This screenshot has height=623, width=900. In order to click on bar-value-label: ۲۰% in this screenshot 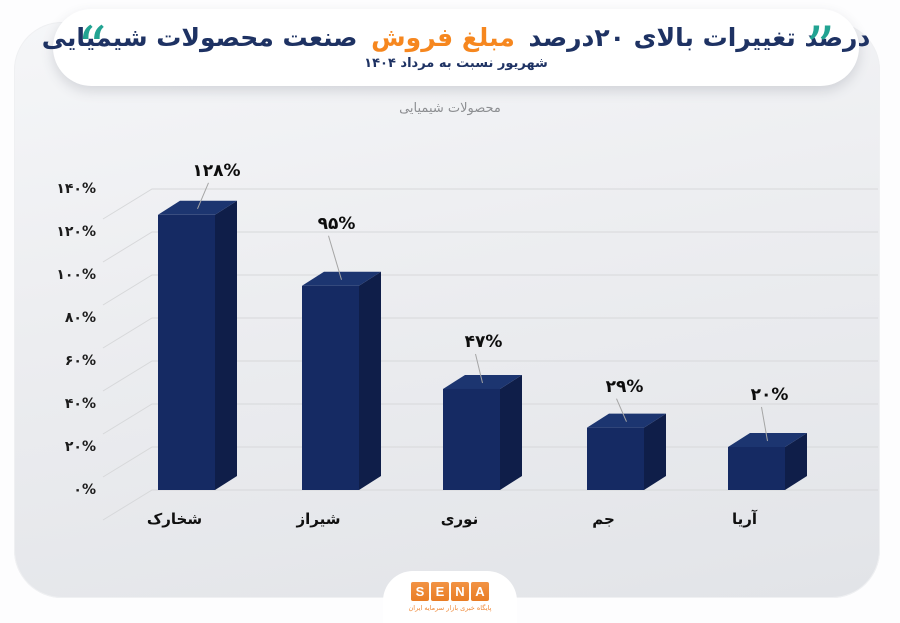, I will do `click(769, 395)`.